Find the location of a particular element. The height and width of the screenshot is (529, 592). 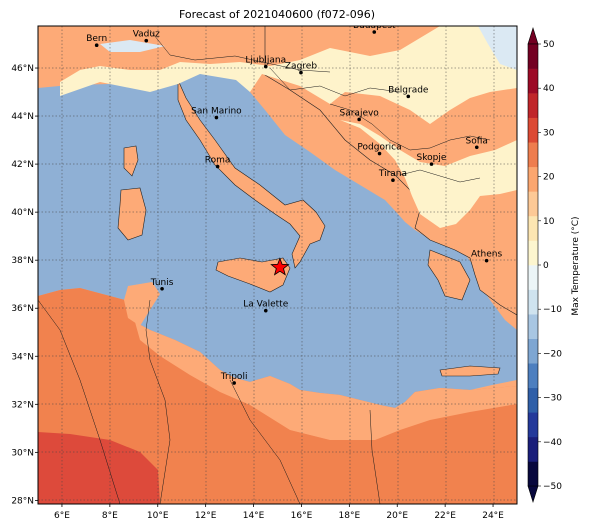

colorbar-min-extend is located at coordinates (533, 494).